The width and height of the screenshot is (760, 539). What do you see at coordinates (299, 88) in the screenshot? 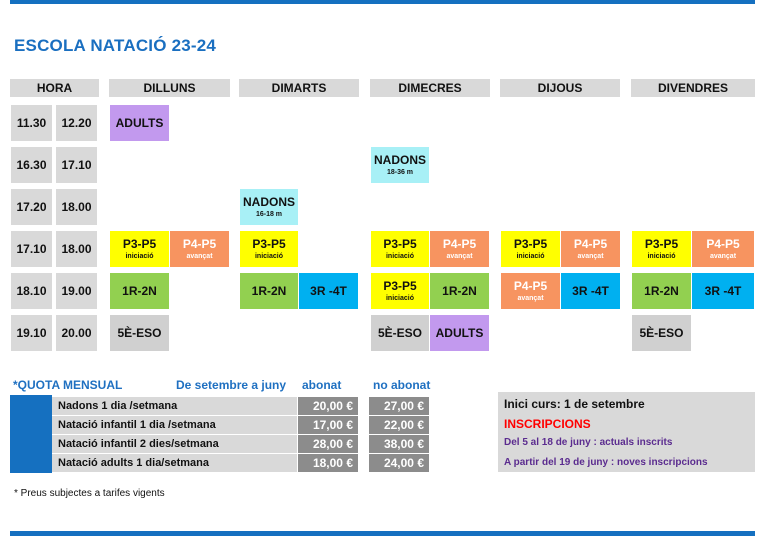
I see `header-dimarts: DIMARTS` at bounding box center [299, 88].